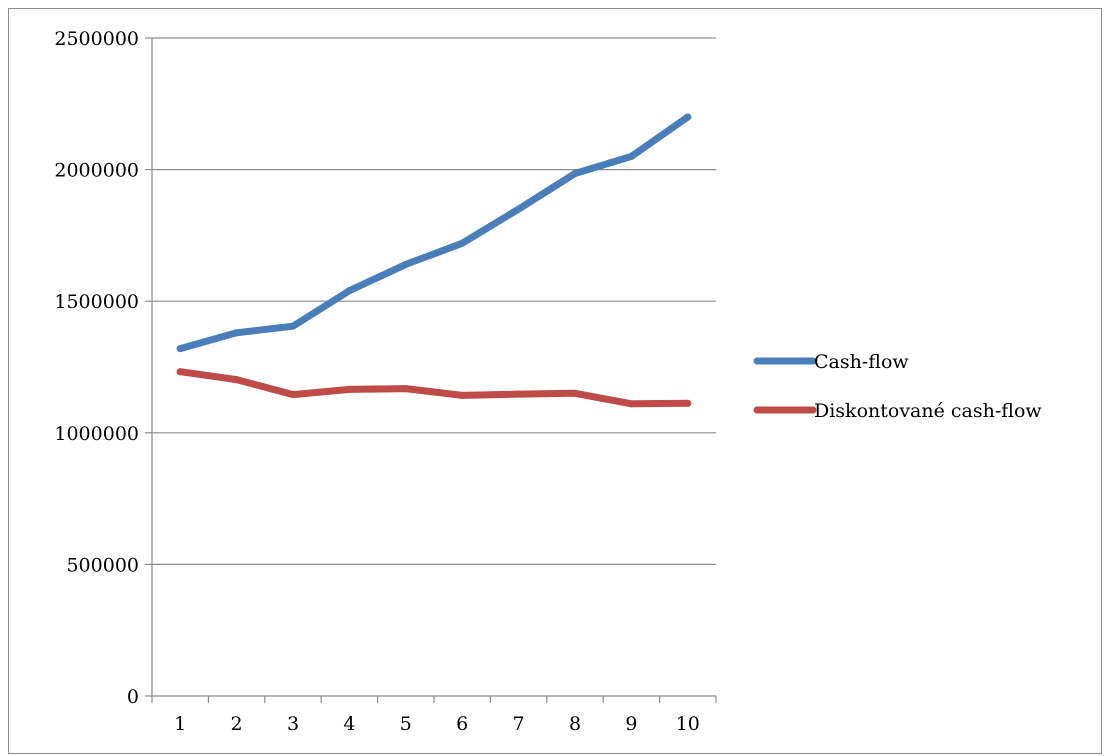  What do you see at coordinates (96, 171) in the screenshot?
I see `y-tick-label: 2000000` at bounding box center [96, 171].